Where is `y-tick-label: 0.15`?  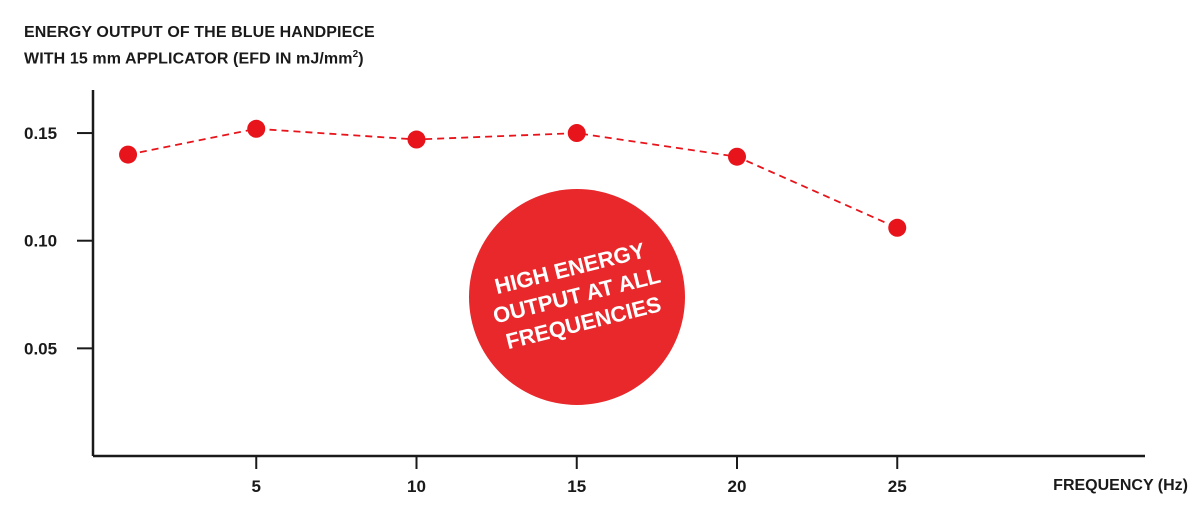 y-tick-label: 0.15 is located at coordinates (40, 133).